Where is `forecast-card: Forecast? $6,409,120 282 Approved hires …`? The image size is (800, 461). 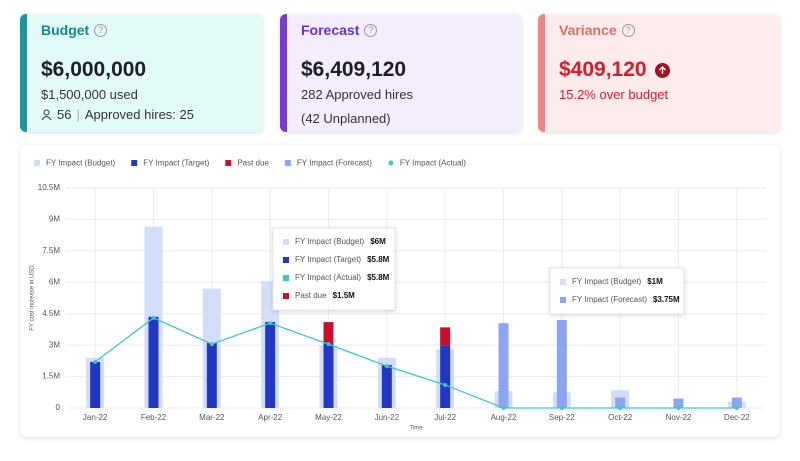
forecast-card: Forecast? $6,409,120 282 Approved hires … is located at coordinates (401, 73).